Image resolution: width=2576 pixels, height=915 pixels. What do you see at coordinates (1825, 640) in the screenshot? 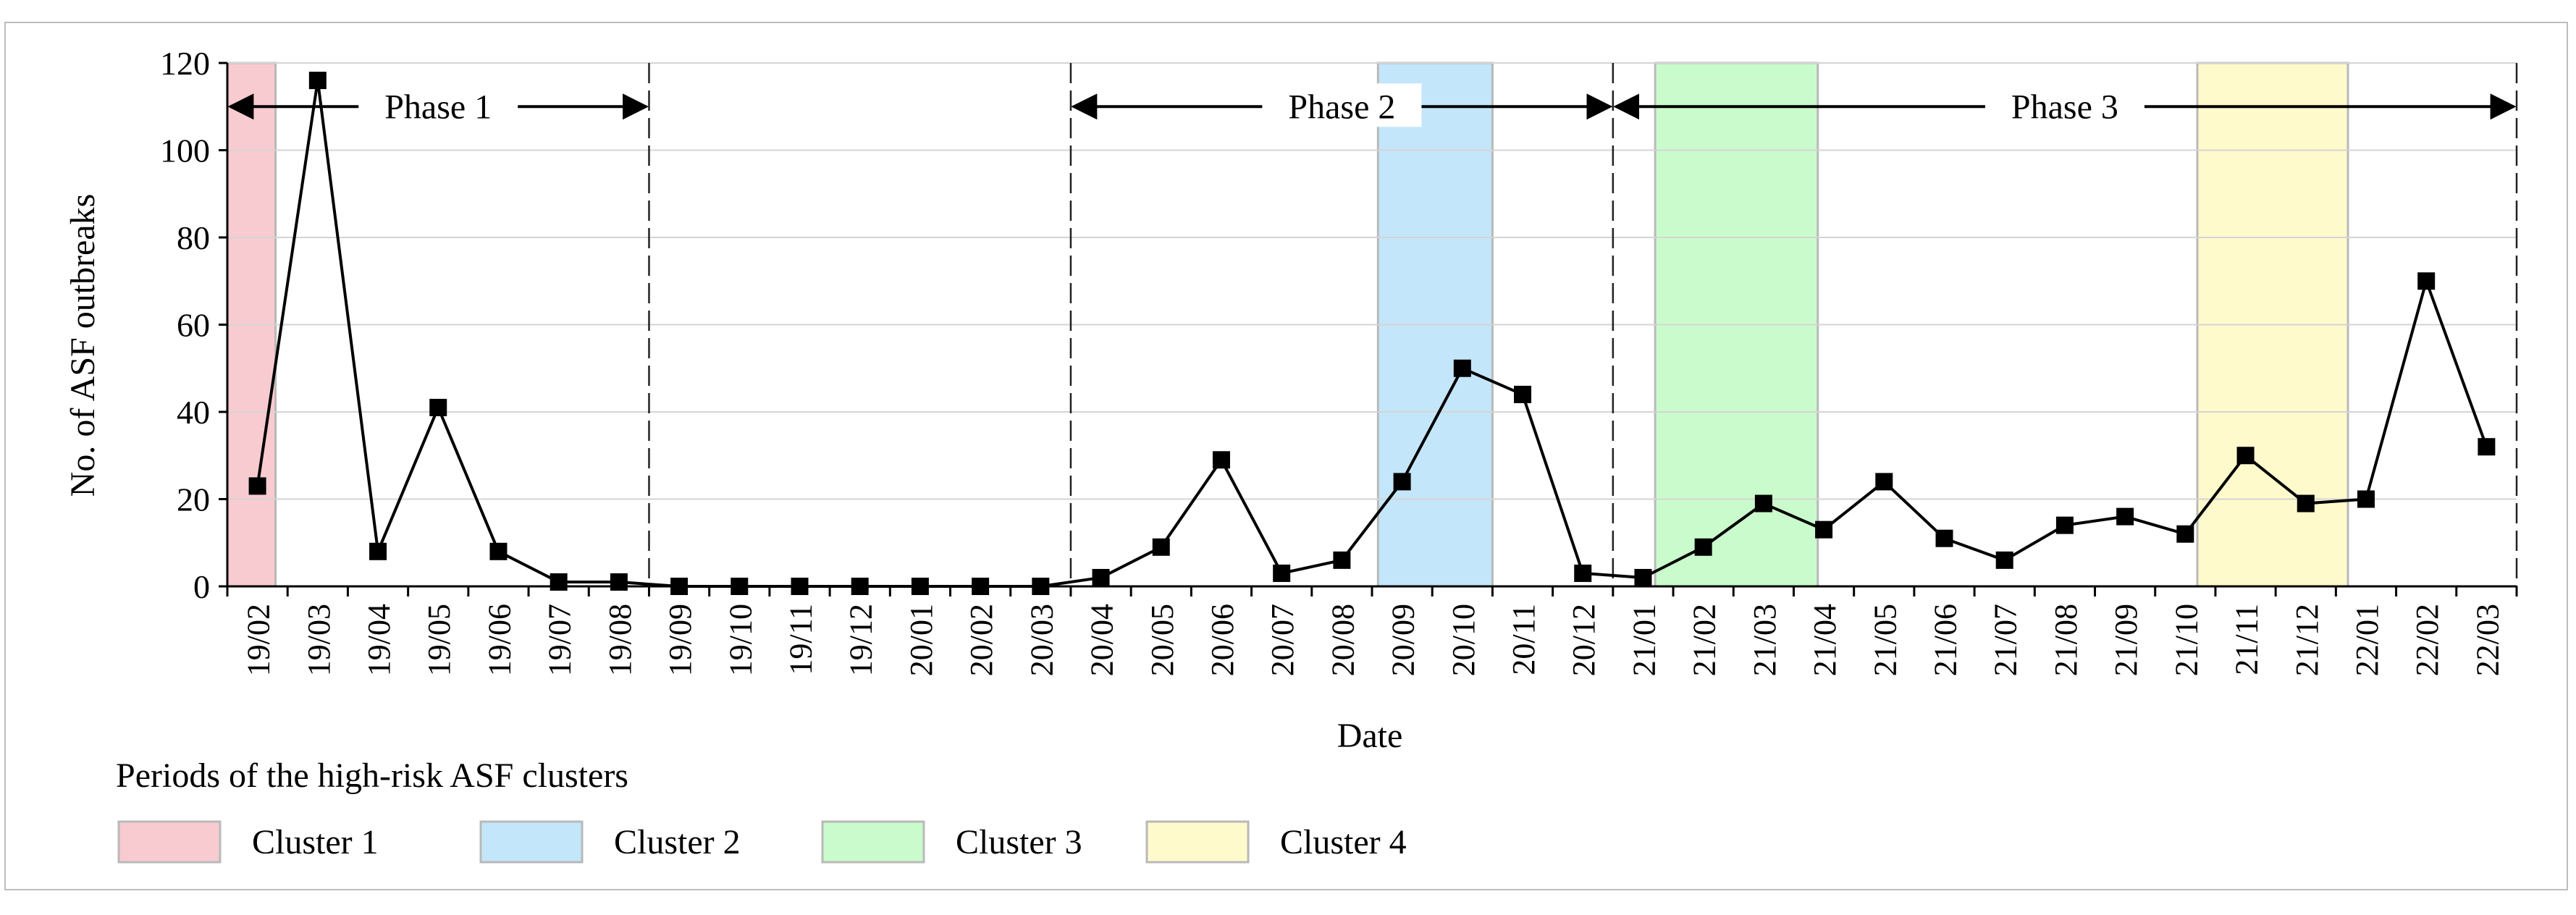
I see `x-tick-label: 21/04` at bounding box center [1825, 640].